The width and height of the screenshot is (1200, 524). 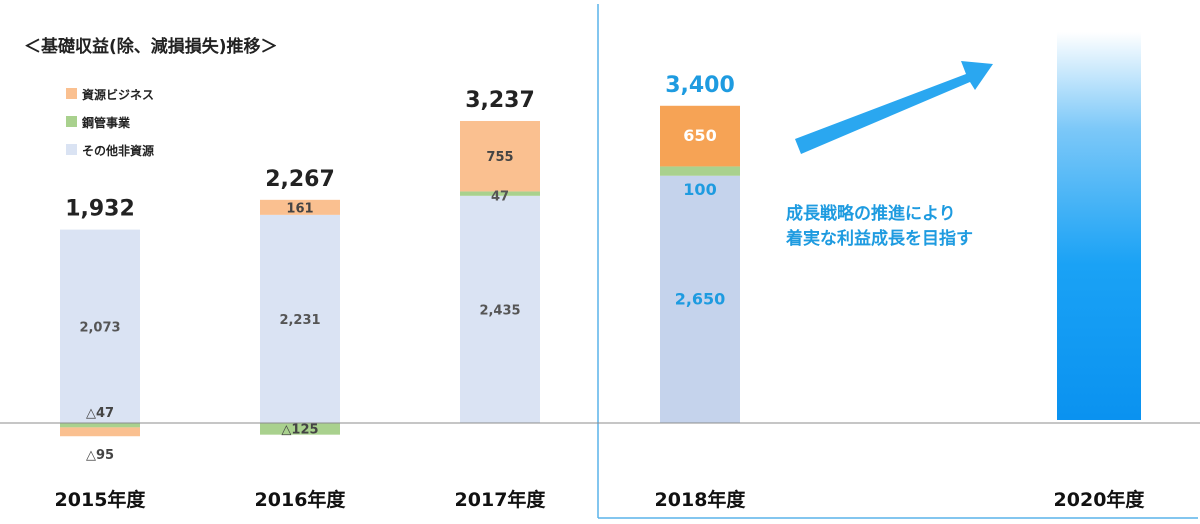 I want to click on legend-label-other: その他非資源, so click(x=118, y=150).